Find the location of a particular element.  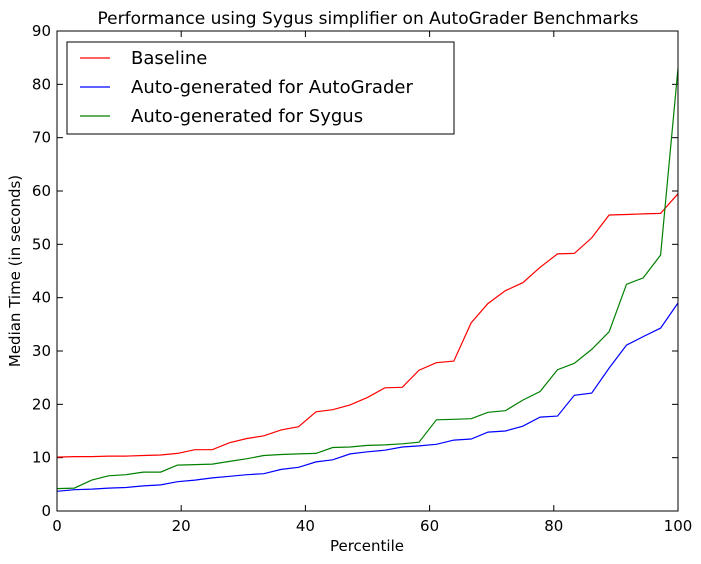

y-tick-label: 10 is located at coordinates (41, 458).